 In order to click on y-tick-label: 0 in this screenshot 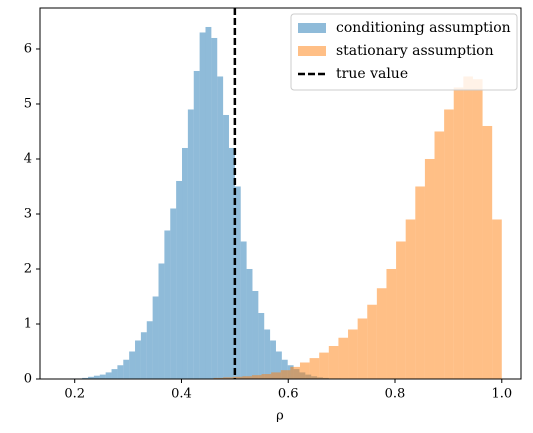, I will do `click(28, 379)`.